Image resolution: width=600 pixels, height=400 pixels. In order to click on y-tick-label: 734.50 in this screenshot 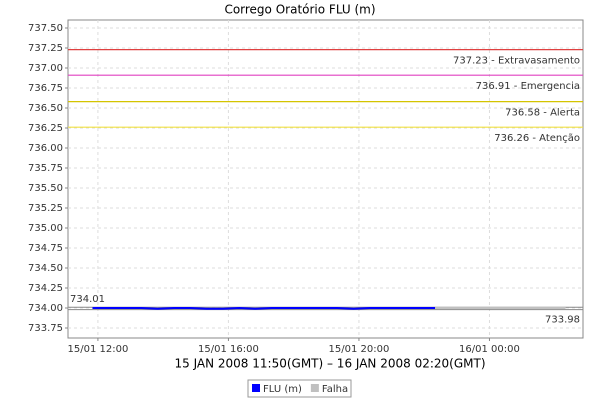, I will do `click(45, 268)`.